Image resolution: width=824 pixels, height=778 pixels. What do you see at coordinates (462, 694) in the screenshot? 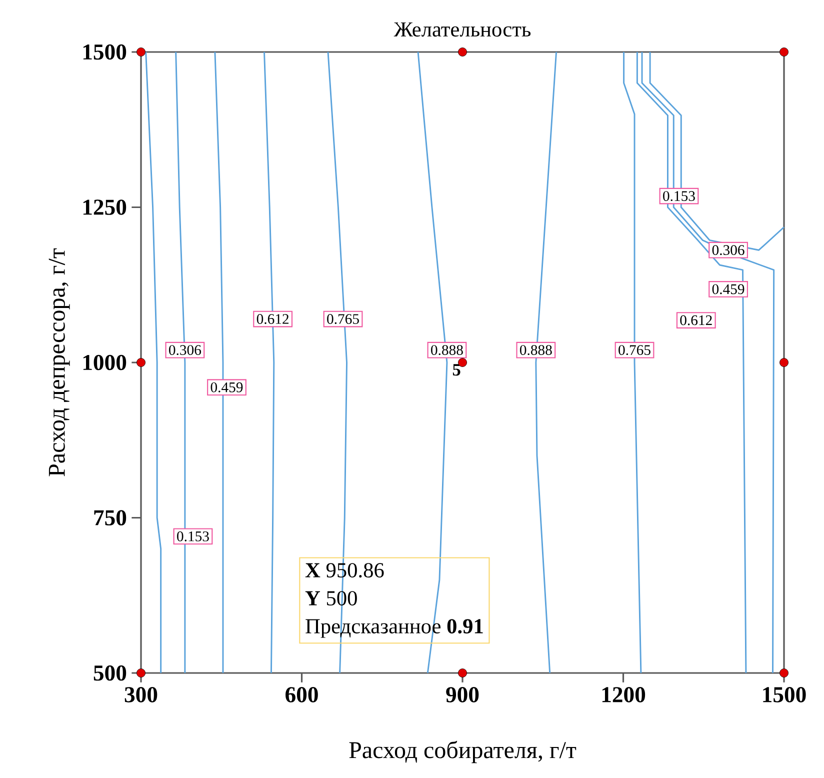
I see `x-tick-label: 900` at bounding box center [462, 694].